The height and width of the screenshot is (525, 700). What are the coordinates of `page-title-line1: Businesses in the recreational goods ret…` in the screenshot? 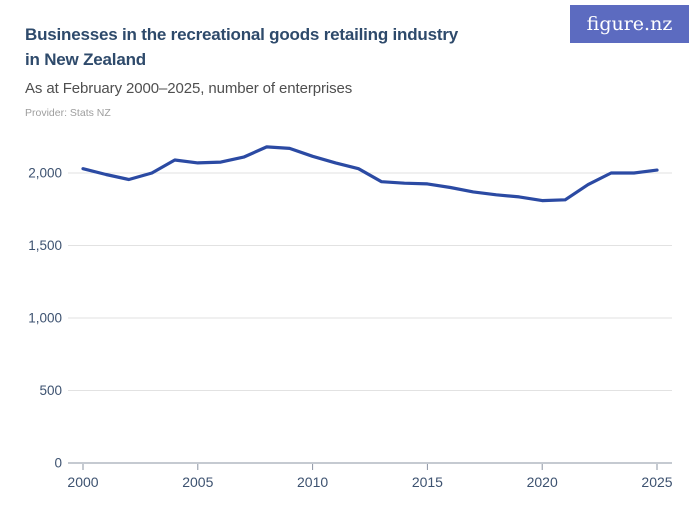 It's located at (242, 34).